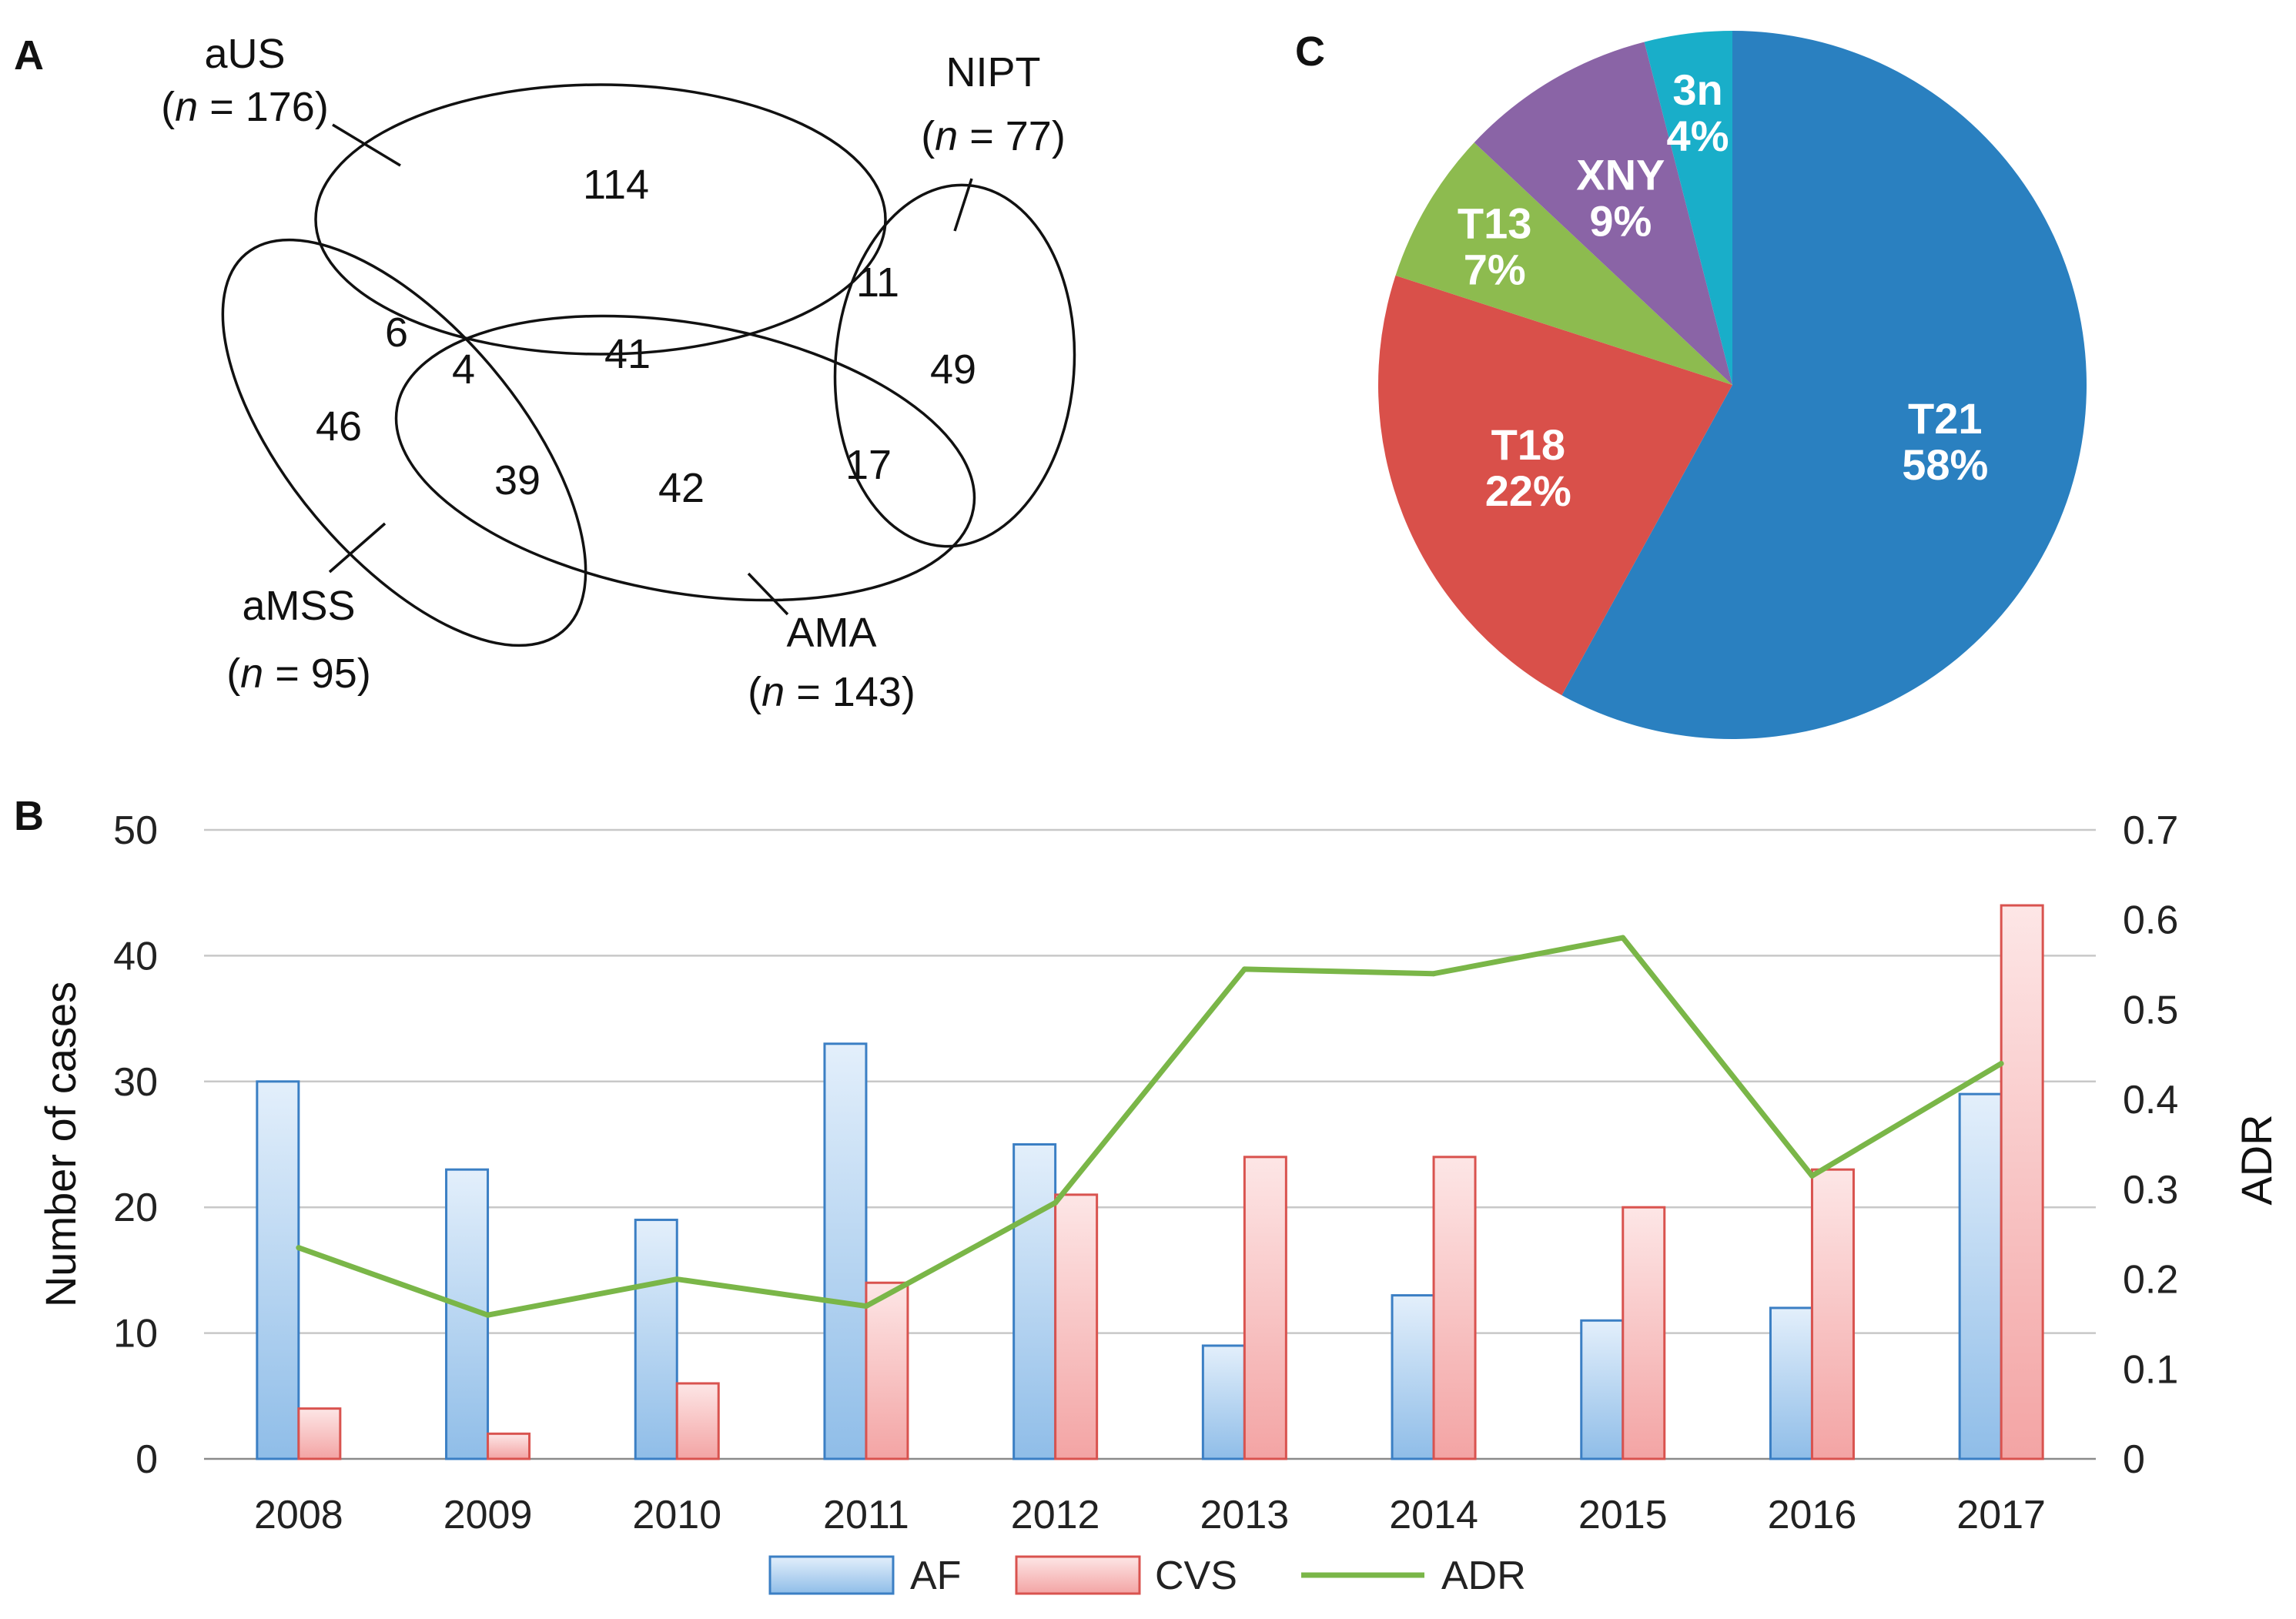 The image size is (2296, 1619). What do you see at coordinates (2150, 1100) in the screenshot?
I see `y2-tick-label: 0.4` at bounding box center [2150, 1100].